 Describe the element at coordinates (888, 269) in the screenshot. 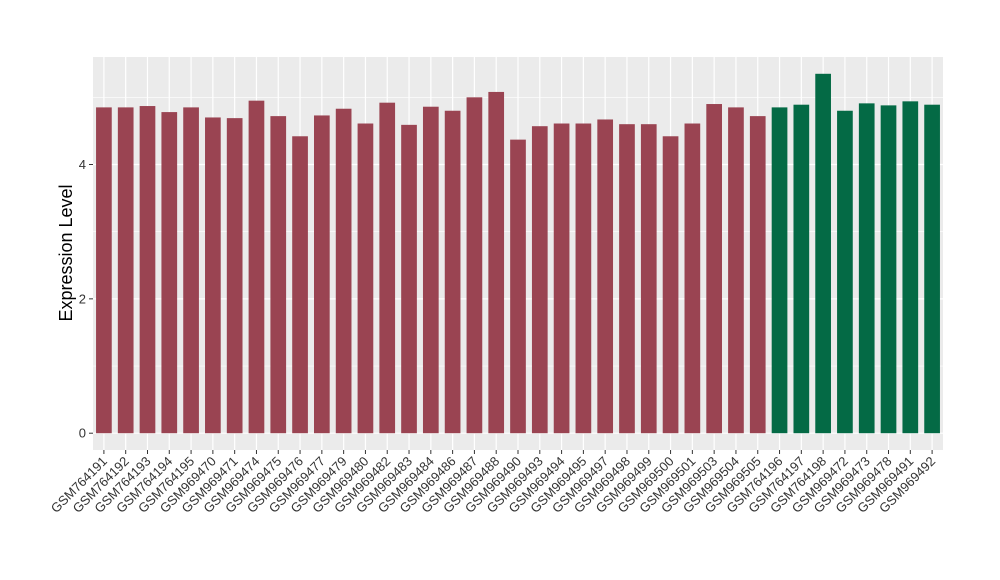

I see `bar-gsm969478` at that location.